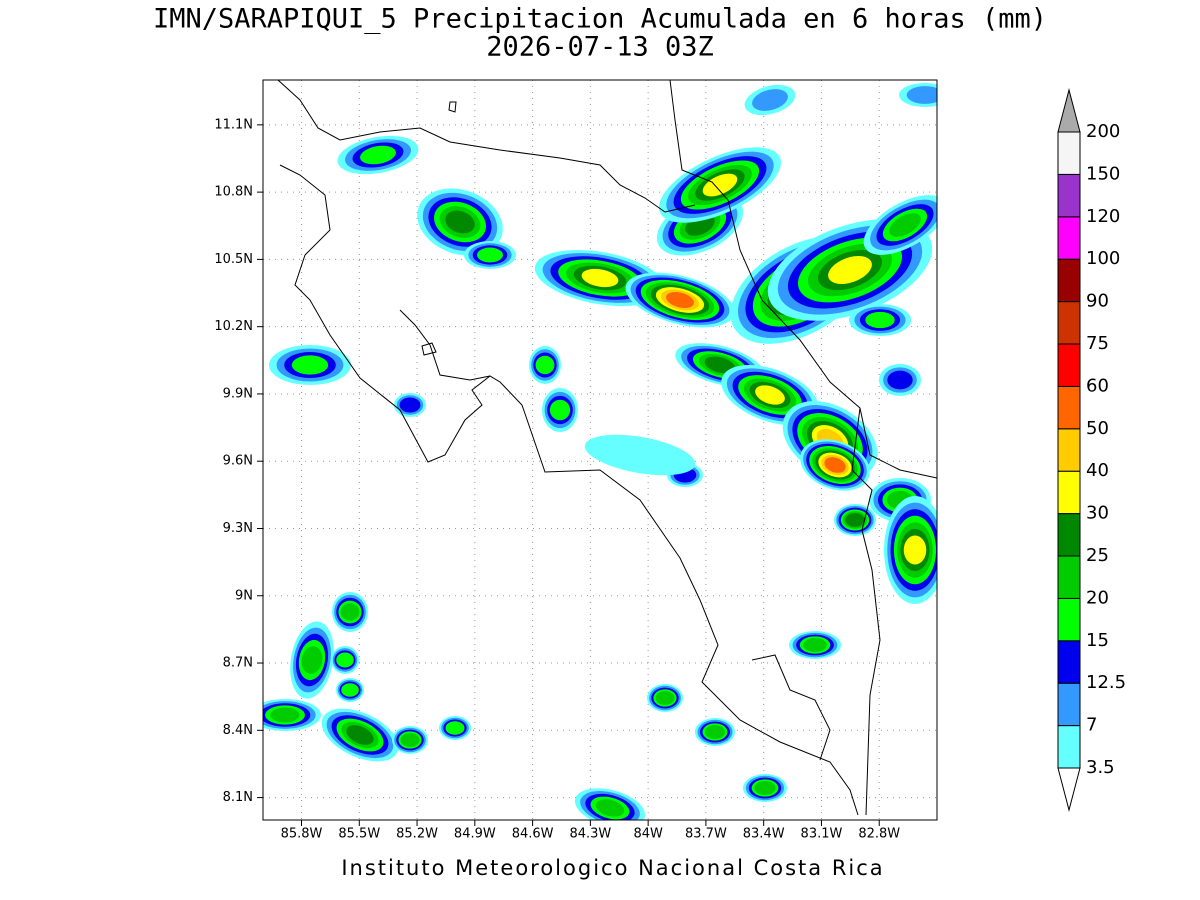 The width and height of the screenshot is (1200, 900). Describe the element at coordinates (1097, 470) in the screenshot. I see `colorbar-label: 40` at that location.